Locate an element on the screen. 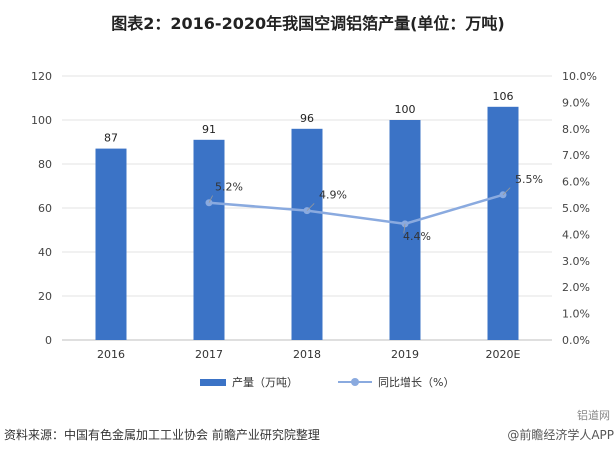 This screenshot has width=616, height=452. y-right-tick-label: 8.0% is located at coordinates (576, 129).